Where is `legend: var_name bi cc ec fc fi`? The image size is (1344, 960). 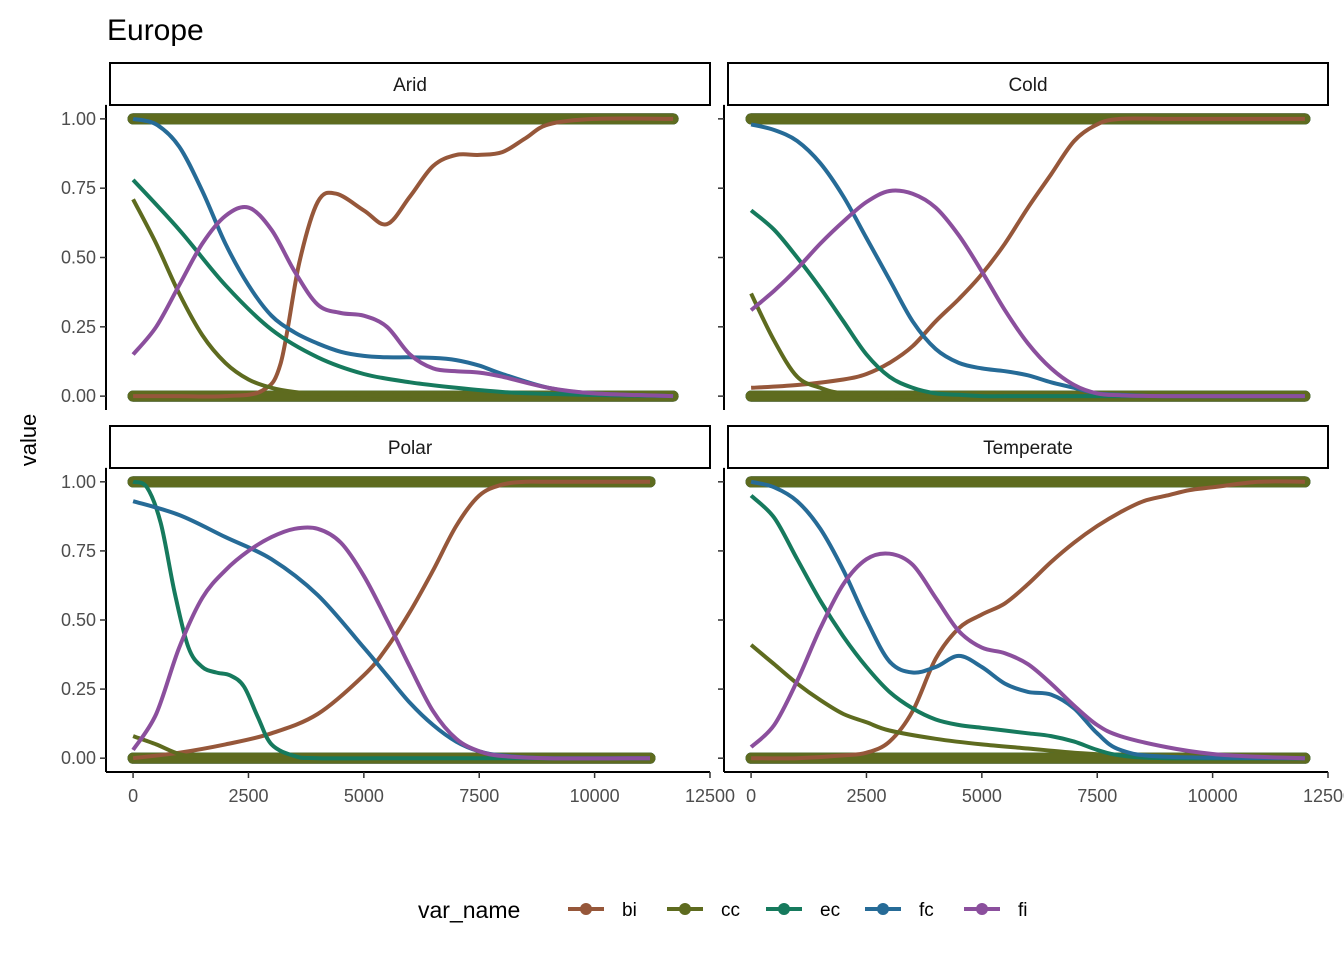 legend: var_name bi cc ec fc fi is located at coordinates (723, 910).